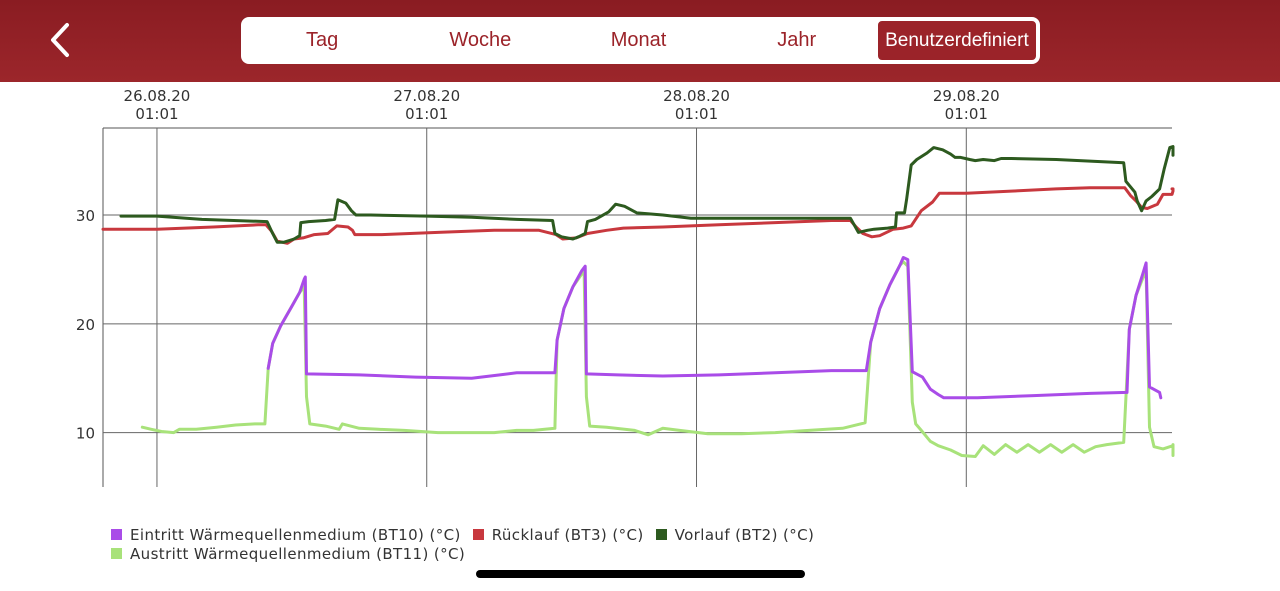 This screenshot has height=591, width=1280. What do you see at coordinates (640, 574) in the screenshot?
I see `home-indicator` at bounding box center [640, 574].